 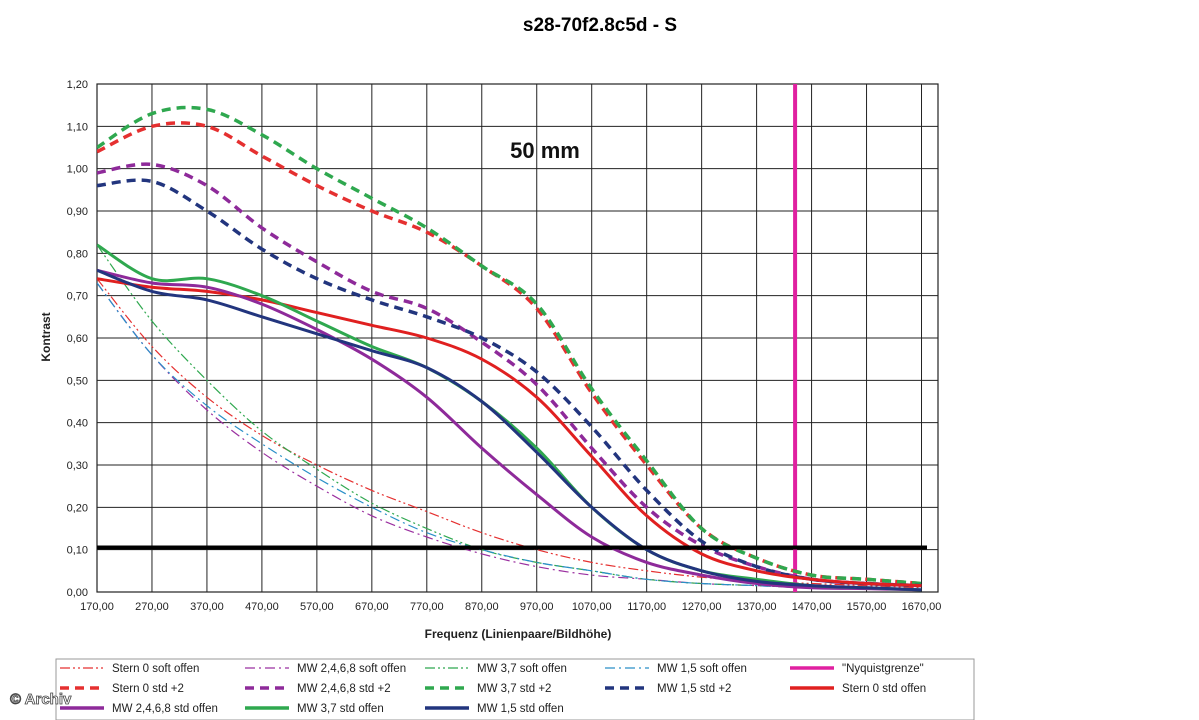 I want to click on x-tick-label: 1370,00, so click(x=757, y=607).